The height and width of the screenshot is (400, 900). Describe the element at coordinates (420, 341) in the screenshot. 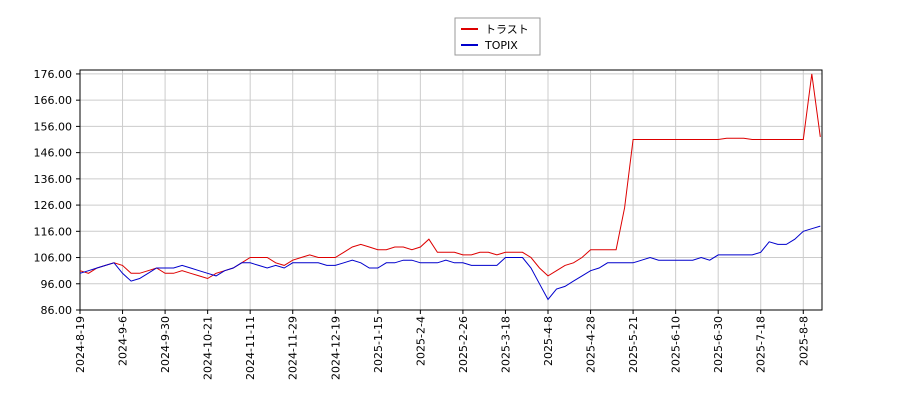

I see `x-tick-label: 2025-2-4` at that location.